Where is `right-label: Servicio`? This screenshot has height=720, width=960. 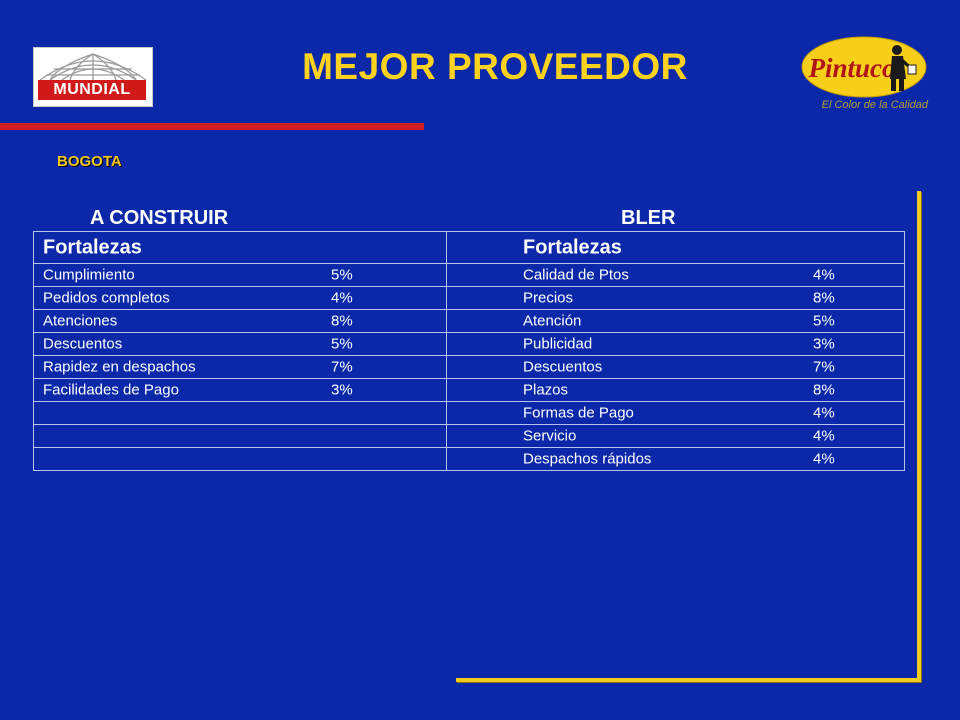 right-label: Servicio is located at coordinates (550, 436).